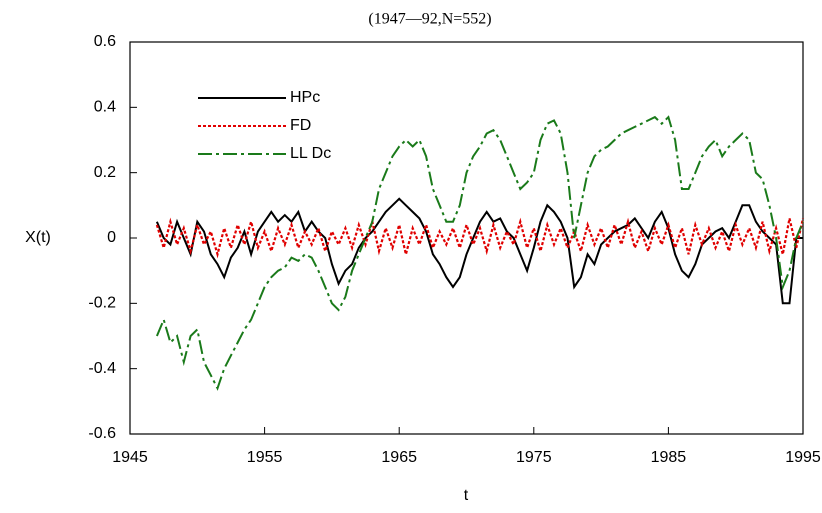  I want to click on y-tick-label: 0.2, so click(105, 172).